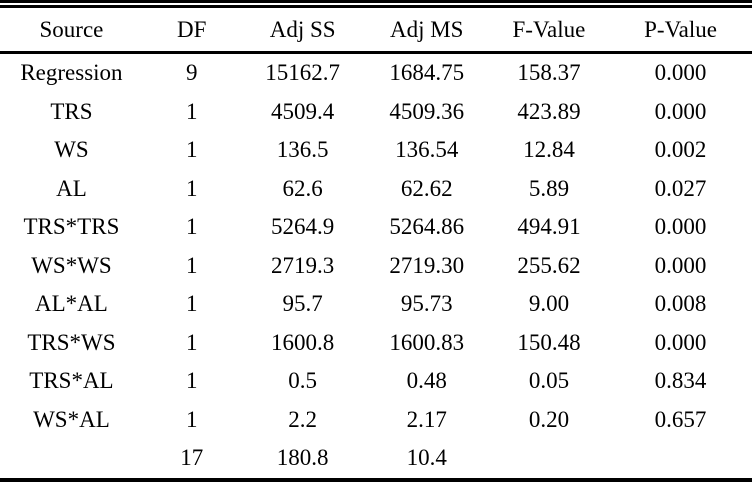 Image resolution: width=752 pixels, height=498 pixels. I want to click on table-cell: 0.48, so click(426, 381).